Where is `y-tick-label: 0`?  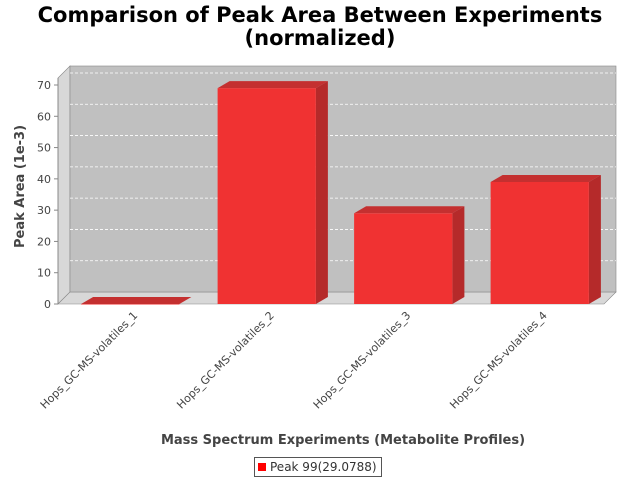 y-tick-label: 0 is located at coordinates (47, 304).